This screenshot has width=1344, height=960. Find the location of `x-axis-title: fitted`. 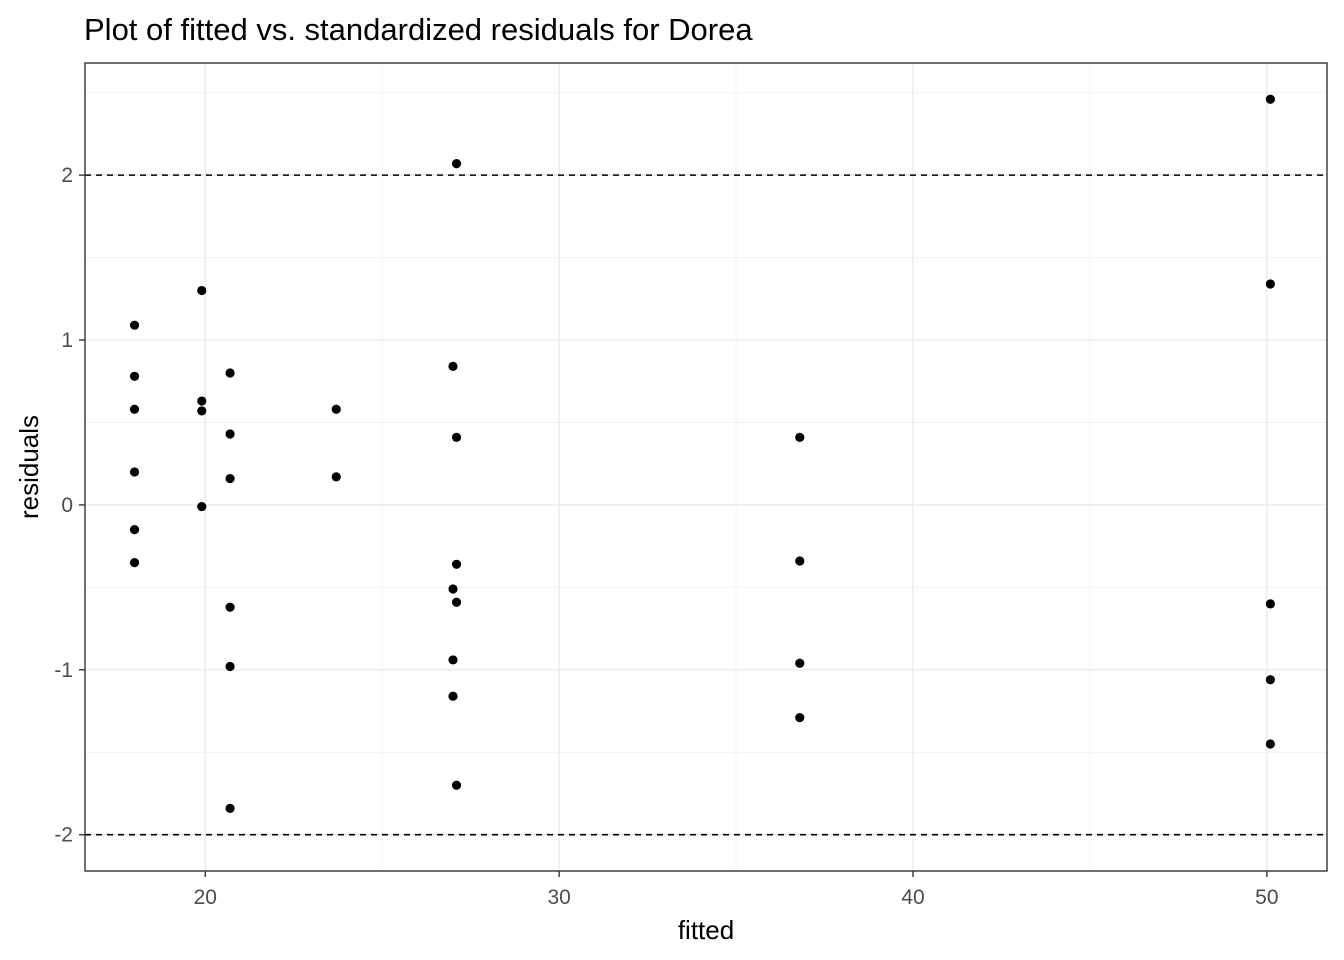

x-axis-title: fitted is located at coordinates (706, 930).